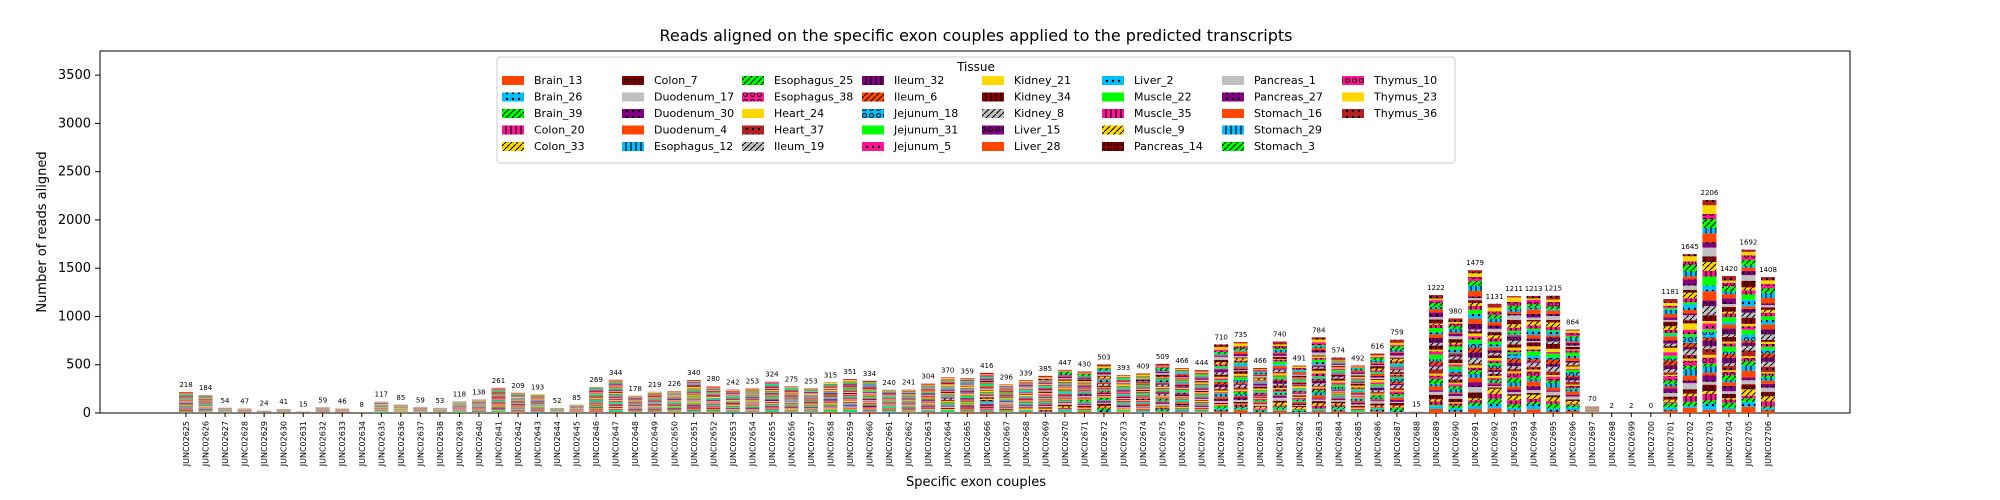 This screenshot has width=2000, height=500. Describe the element at coordinates (1280, 444) in the screenshot. I see `x-tick-label: JUNC02681` at that location.